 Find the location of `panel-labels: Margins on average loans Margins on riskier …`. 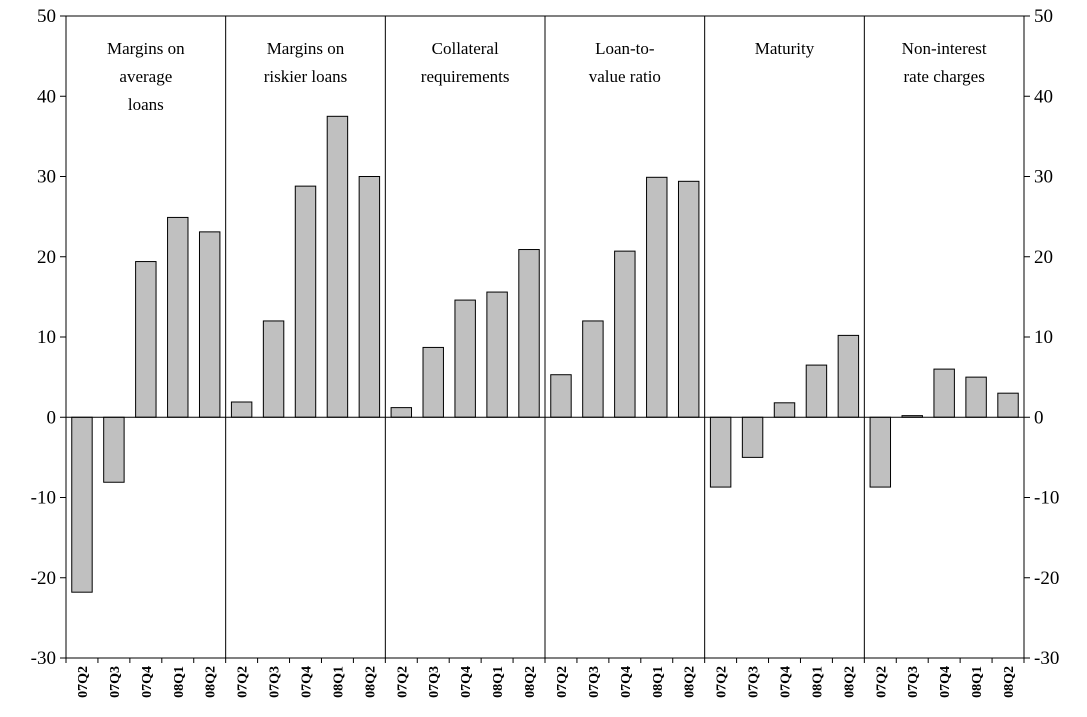

panel-labels: Margins on average loans Margins on riskier … is located at coordinates (547, 76).